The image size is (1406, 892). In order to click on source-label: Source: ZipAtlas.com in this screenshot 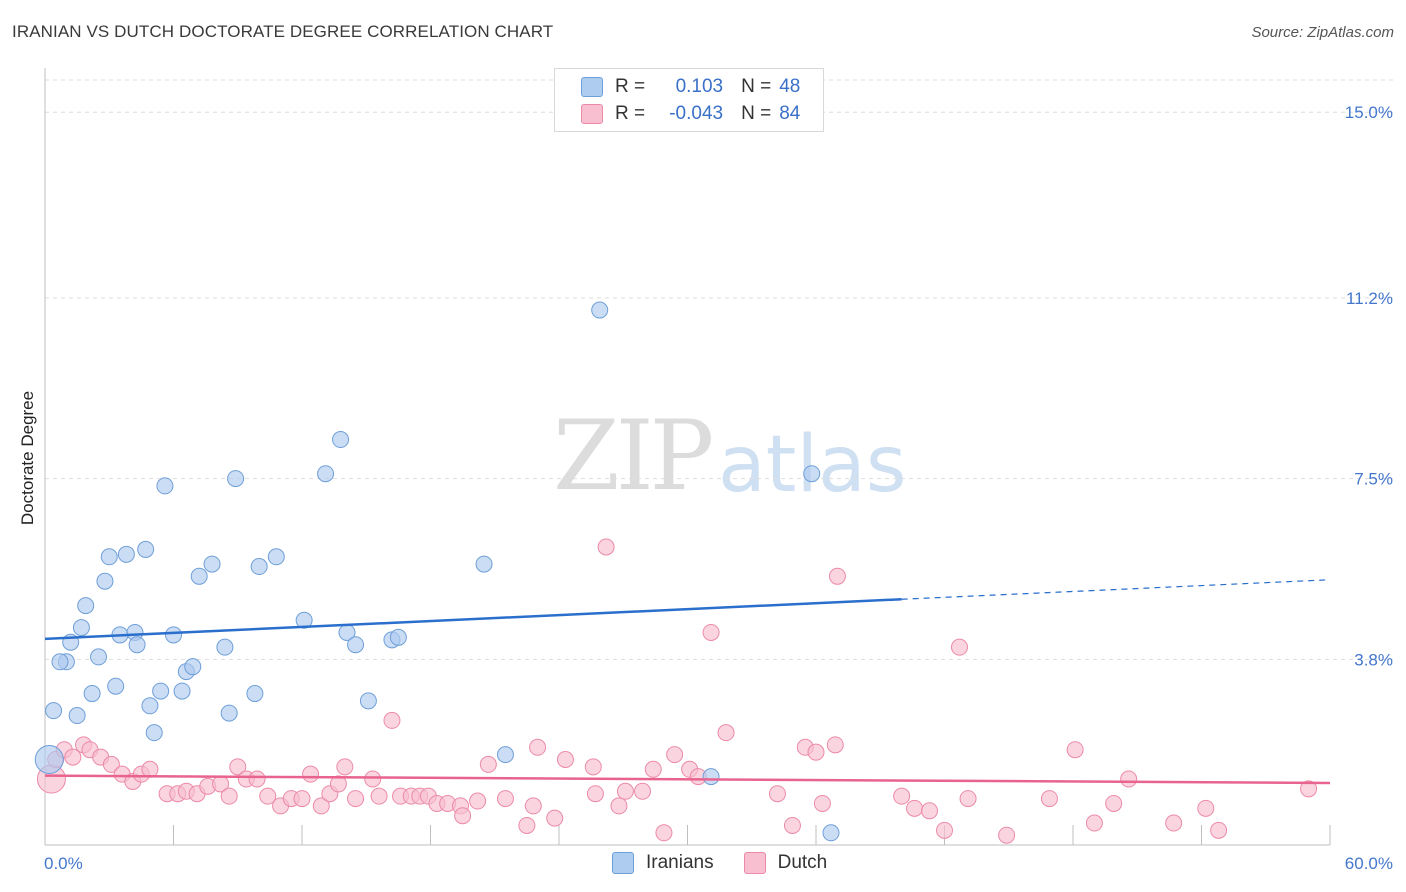, I will do `click(1322, 32)`.